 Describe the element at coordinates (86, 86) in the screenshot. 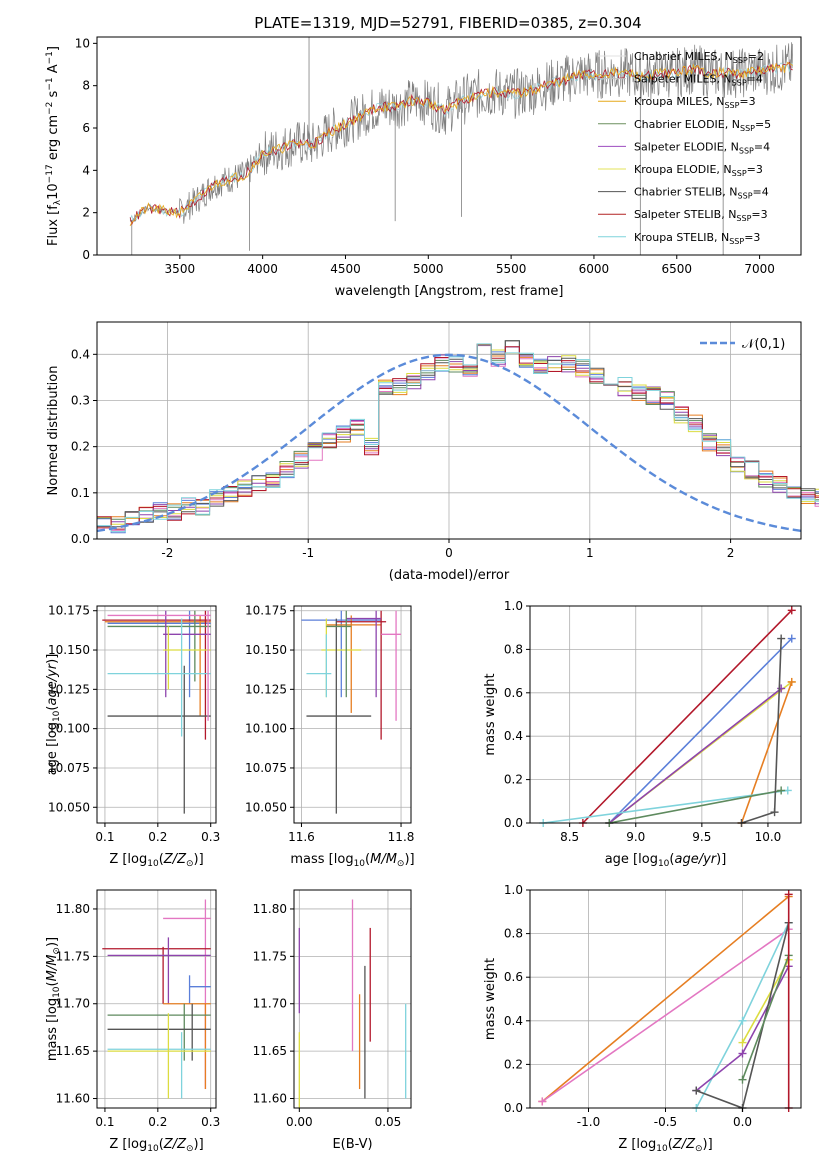

I see `y-tick-label: 8` at that location.